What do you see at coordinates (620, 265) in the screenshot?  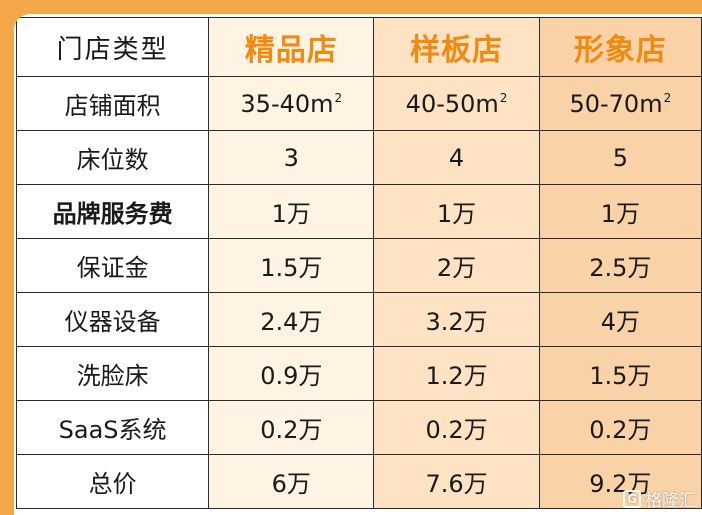 I see `cell-value: 2.5万` at bounding box center [620, 265].